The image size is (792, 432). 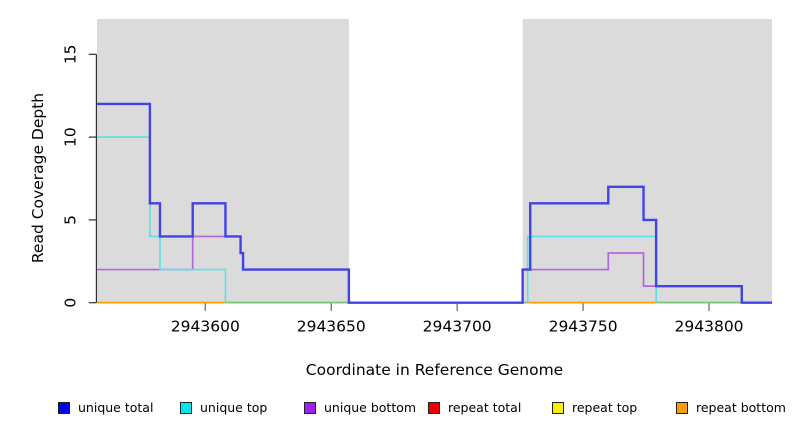 I want to click on y-tick-label: 15, so click(x=71, y=54).